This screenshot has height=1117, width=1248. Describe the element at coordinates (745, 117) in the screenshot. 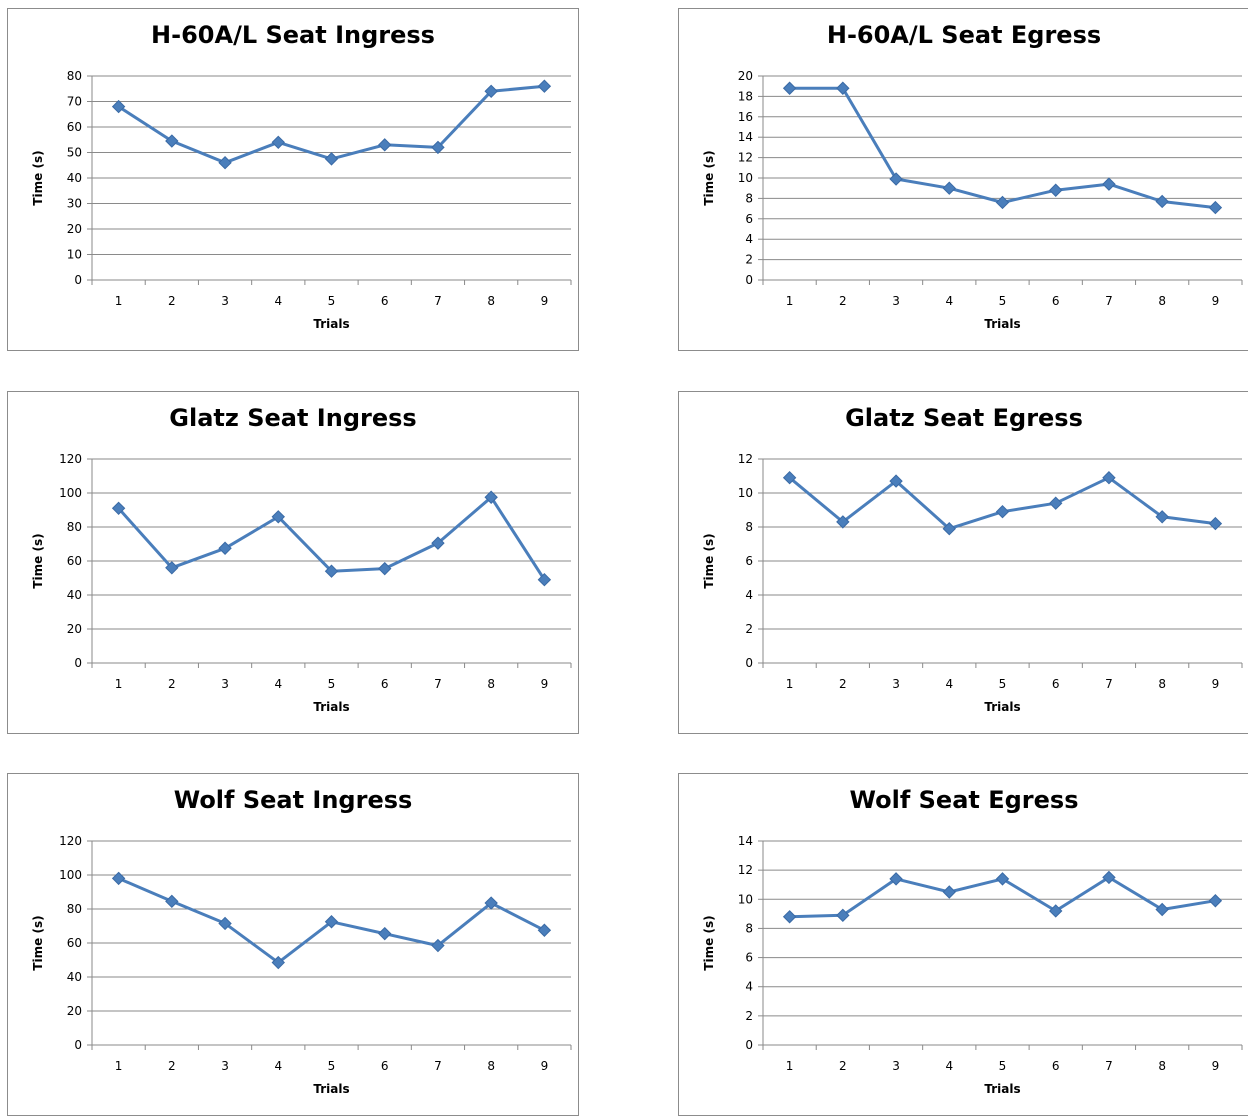

I see `y-tick-label: 16` at that location.